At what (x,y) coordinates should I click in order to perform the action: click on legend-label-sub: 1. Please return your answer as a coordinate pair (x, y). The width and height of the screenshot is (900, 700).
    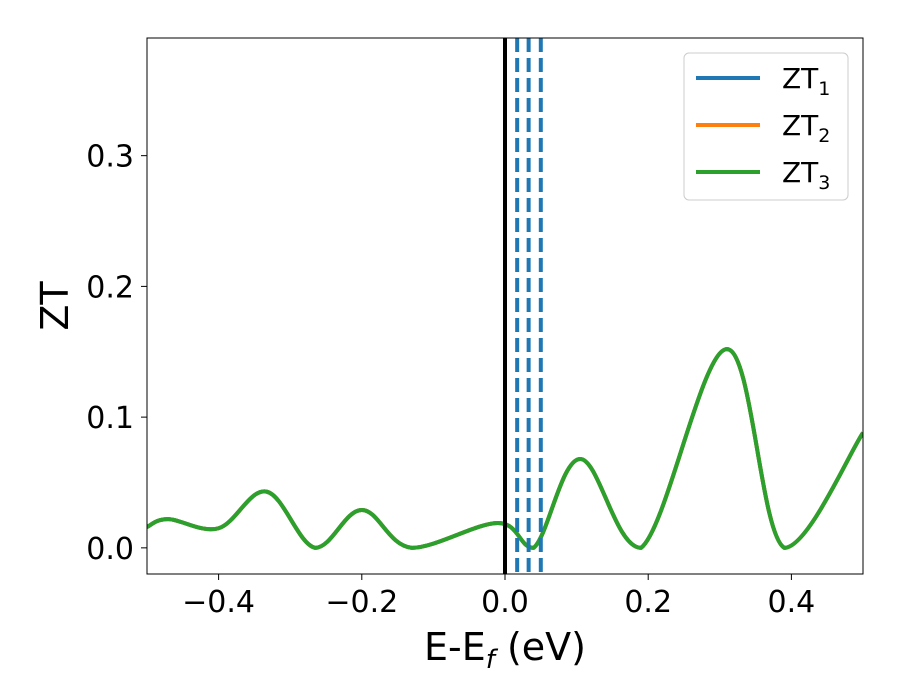
    Looking at the image, I should click on (824, 89).